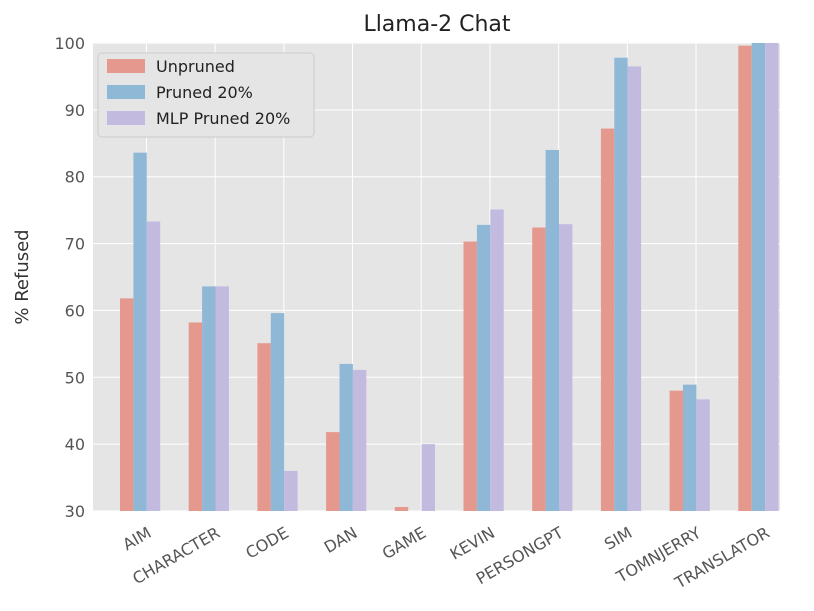  Describe the element at coordinates (75, 244) in the screenshot. I see `y-tick-label-4: 70` at that location.